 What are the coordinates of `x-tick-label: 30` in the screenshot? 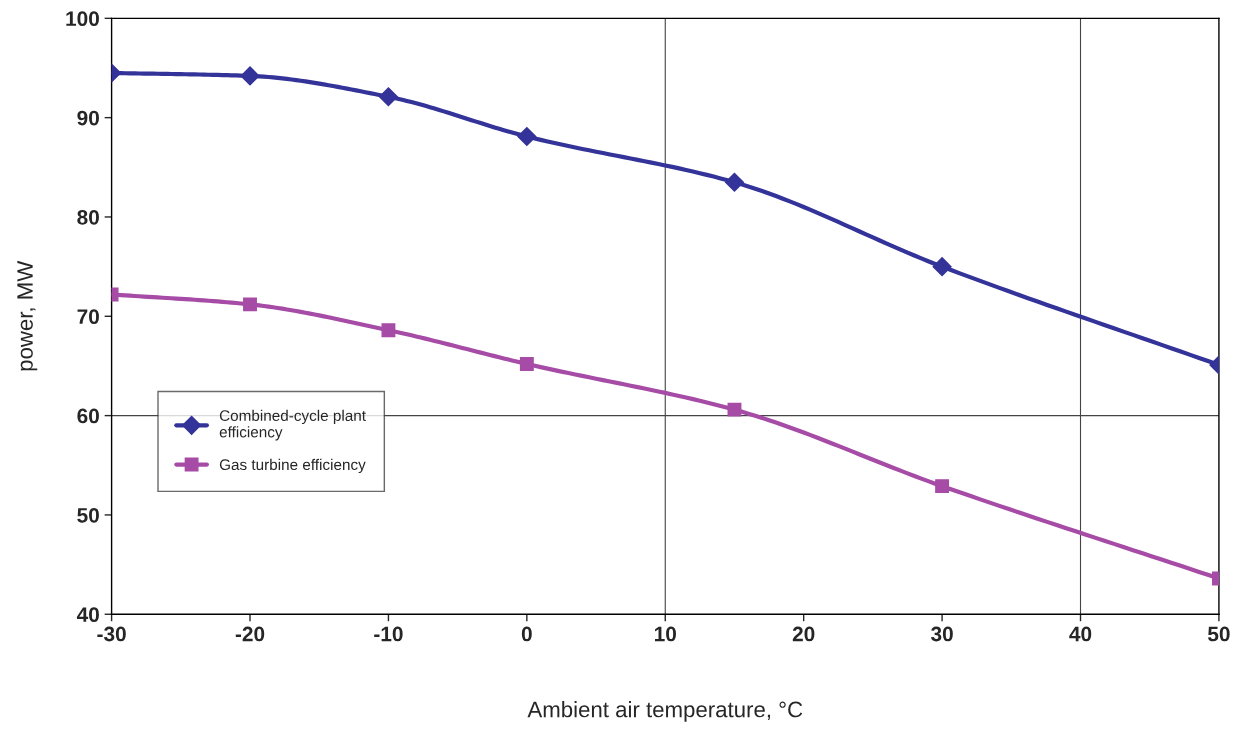 It's located at (941, 634).